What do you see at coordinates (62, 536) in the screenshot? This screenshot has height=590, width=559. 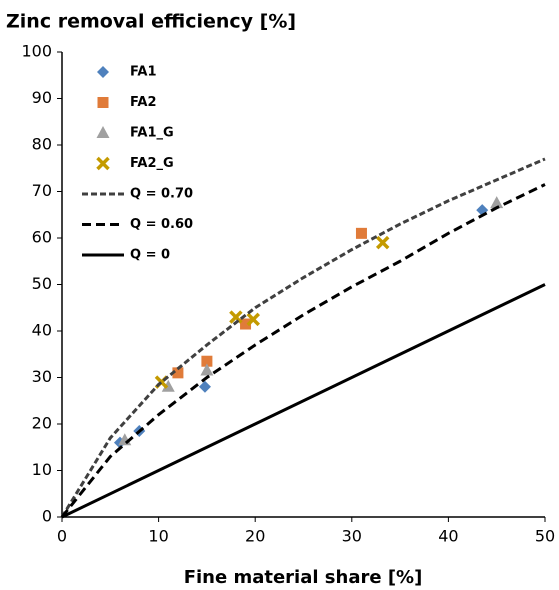 I see `x-tick-label: 0` at bounding box center [62, 536].